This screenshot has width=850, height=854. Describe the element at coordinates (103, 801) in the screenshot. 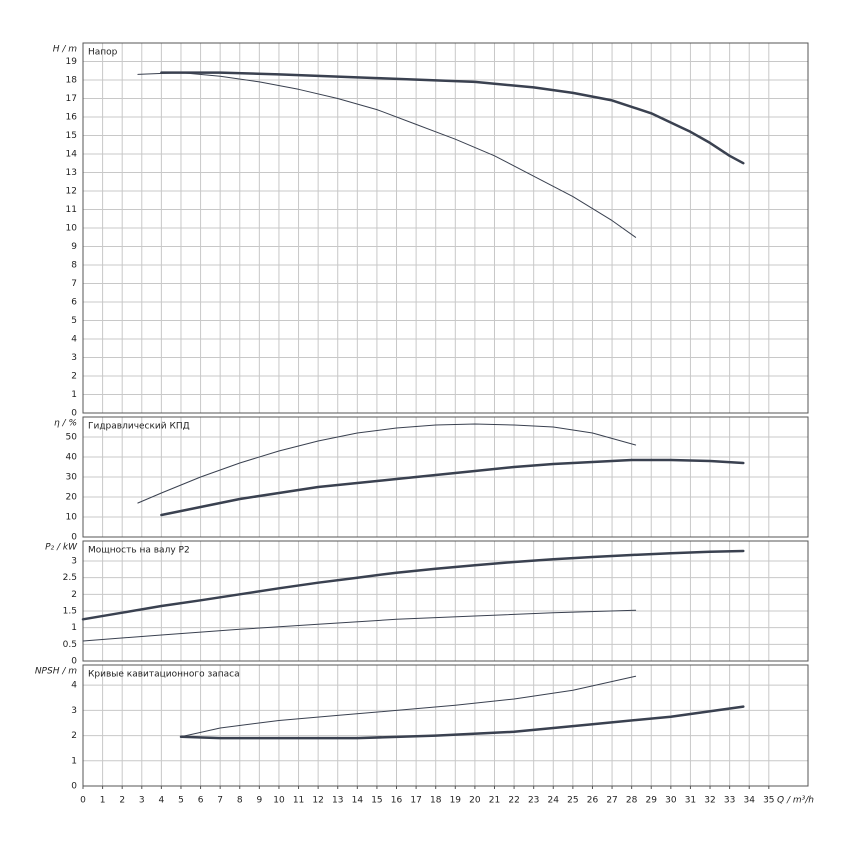

I see `x-tick-label: 1` at that location.